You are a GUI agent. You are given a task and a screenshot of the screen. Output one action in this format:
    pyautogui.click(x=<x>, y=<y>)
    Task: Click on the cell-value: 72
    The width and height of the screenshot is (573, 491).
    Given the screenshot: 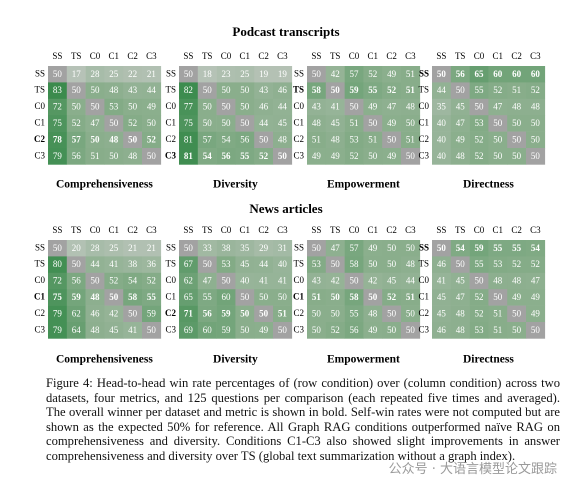 What is the action you would take?
    pyautogui.click(x=57, y=107)
    